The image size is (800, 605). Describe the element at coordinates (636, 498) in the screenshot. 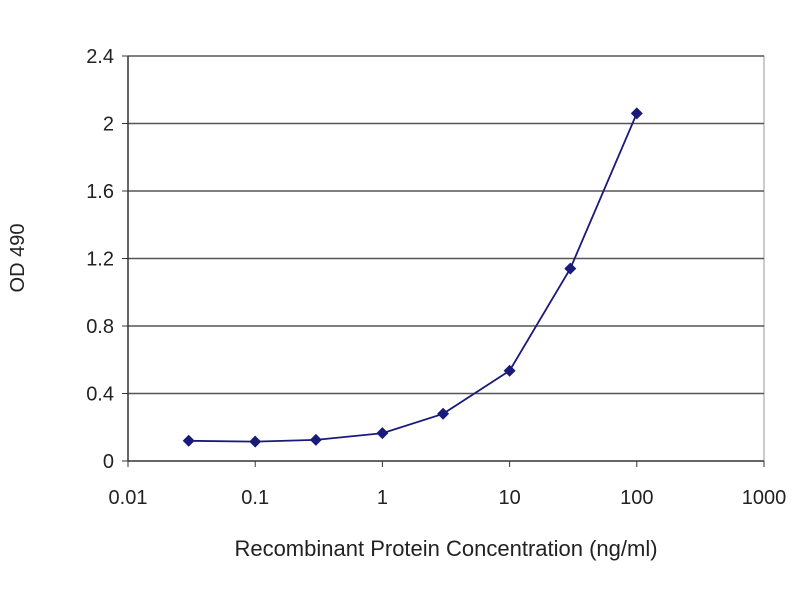

I see `x-tick-label: 100` at that location.